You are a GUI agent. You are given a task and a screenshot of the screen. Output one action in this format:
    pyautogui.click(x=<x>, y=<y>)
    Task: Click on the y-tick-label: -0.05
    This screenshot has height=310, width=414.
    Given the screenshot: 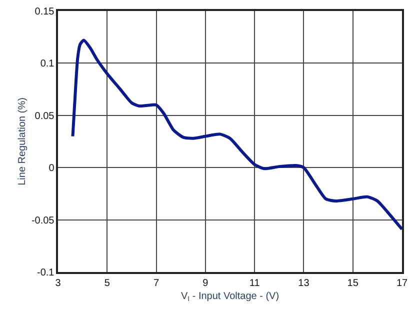 What is the action you would take?
    pyautogui.click(x=43, y=220)
    